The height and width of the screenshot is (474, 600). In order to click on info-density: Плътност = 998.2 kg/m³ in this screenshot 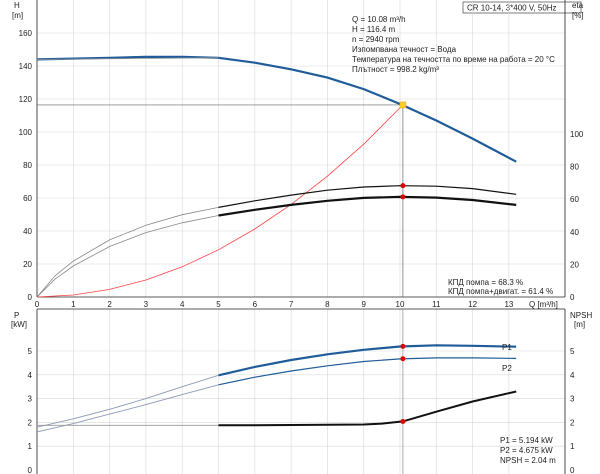, I will do `click(395, 69)`.